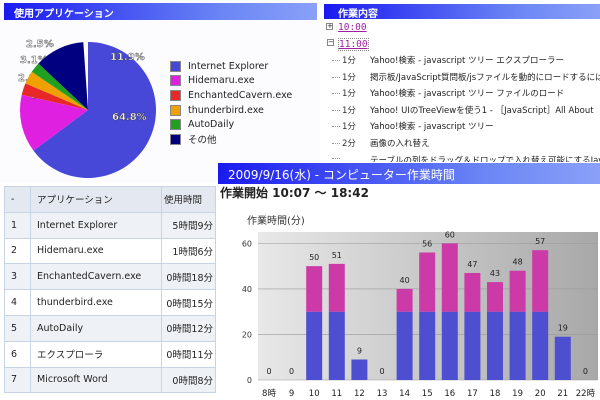 This screenshot has height=400, width=600. I want to click on tree-item-minutes, so click(351, 158).